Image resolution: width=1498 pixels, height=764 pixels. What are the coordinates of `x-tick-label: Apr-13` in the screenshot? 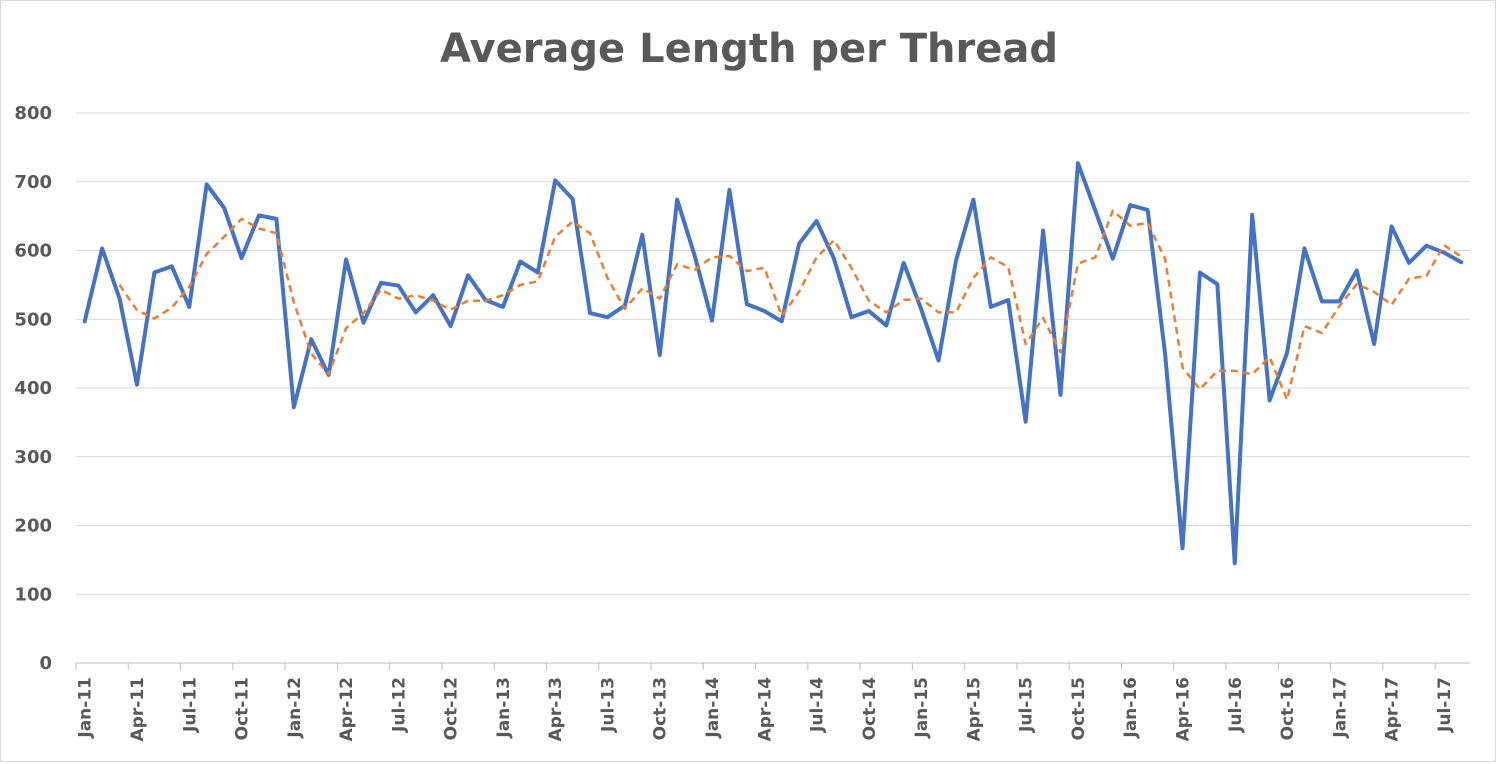 It's located at (556, 709).